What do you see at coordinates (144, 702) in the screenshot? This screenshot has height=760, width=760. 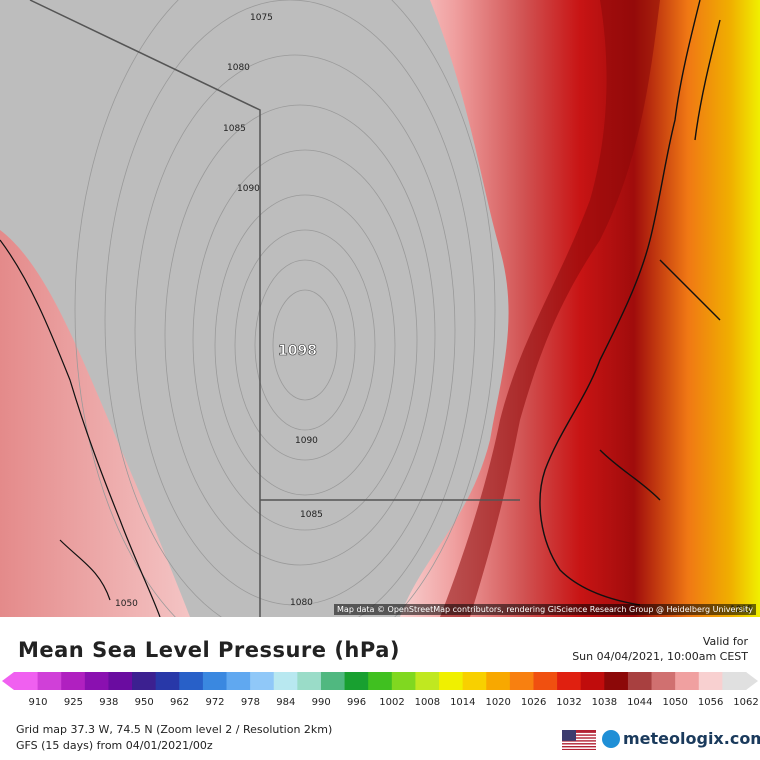 I see `scale-tick-label: 950` at bounding box center [144, 702].